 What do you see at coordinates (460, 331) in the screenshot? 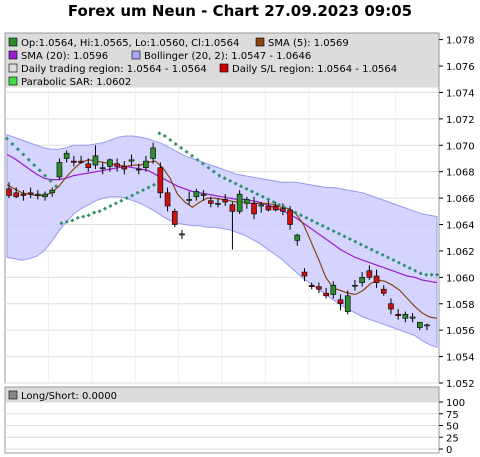
I see `y-tick-label: 1.056` at bounding box center [460, 331].